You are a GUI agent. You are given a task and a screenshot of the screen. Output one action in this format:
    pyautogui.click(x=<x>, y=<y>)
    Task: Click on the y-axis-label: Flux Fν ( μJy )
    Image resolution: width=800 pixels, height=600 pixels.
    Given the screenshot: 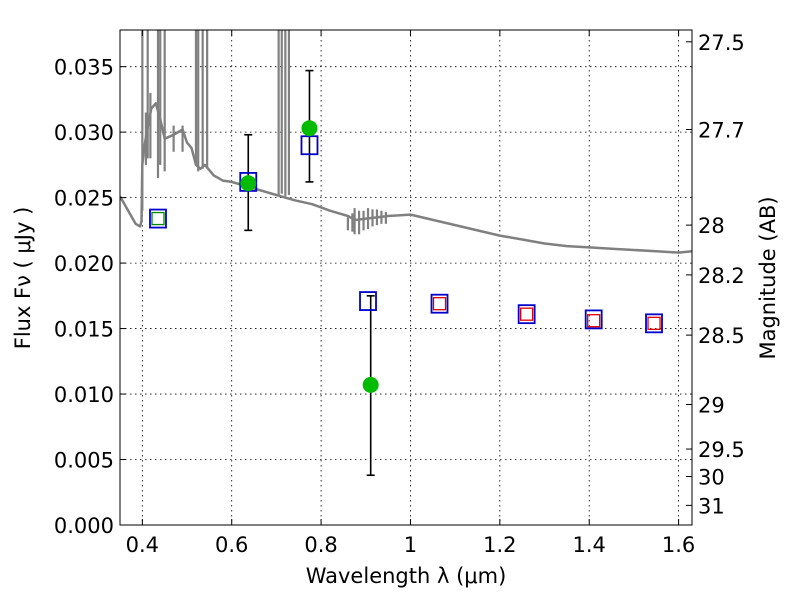 What is the action you would take?
    pyautogui.click(x=23, y=278)
    